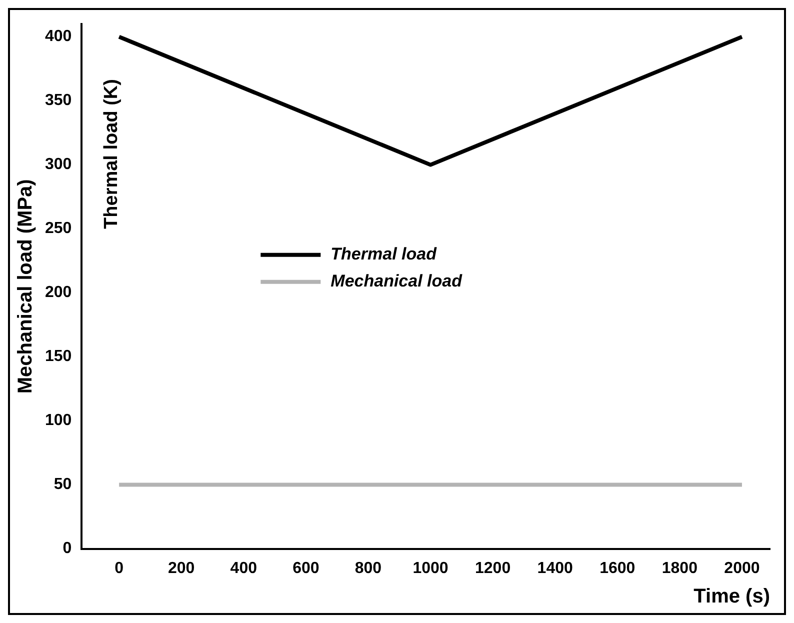 The height and width of the screenshot is (623, 794). I want to click on x-tick-label: 600, so click(306, 568).